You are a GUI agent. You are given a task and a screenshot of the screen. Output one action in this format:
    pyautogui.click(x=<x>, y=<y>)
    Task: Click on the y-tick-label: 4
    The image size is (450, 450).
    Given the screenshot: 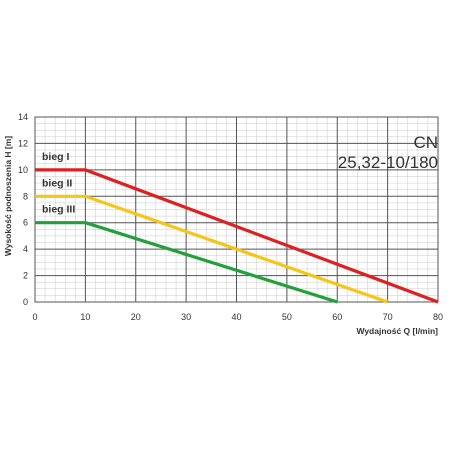 What is the action you would take?
    pyautogui.click(x=25, y=249)
    